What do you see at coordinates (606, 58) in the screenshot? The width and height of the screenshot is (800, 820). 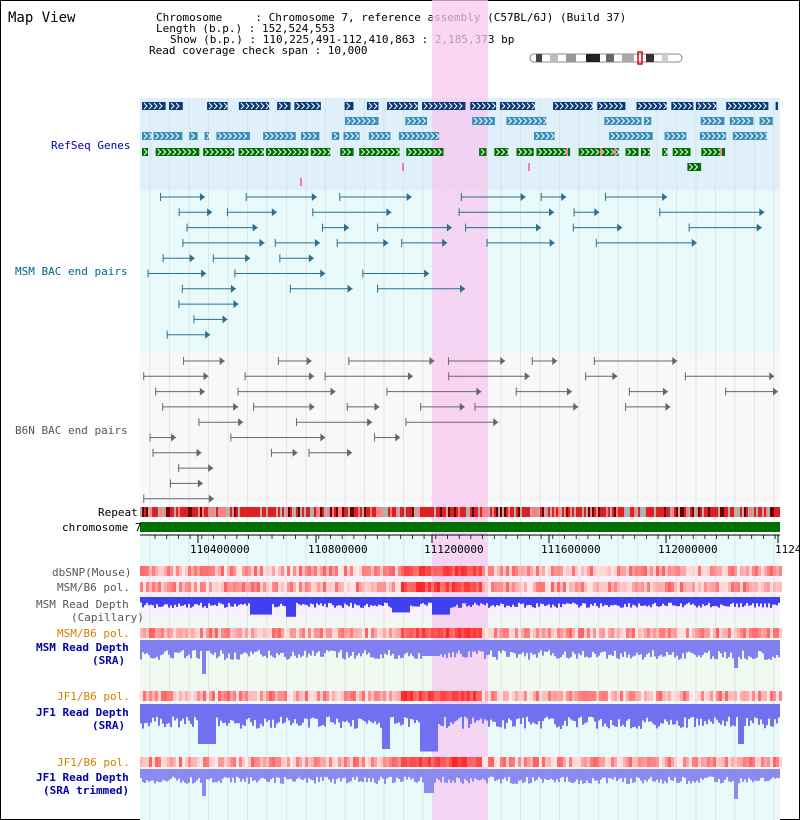 I see `chromosome-ideogram` at bounding box center [606, 58].